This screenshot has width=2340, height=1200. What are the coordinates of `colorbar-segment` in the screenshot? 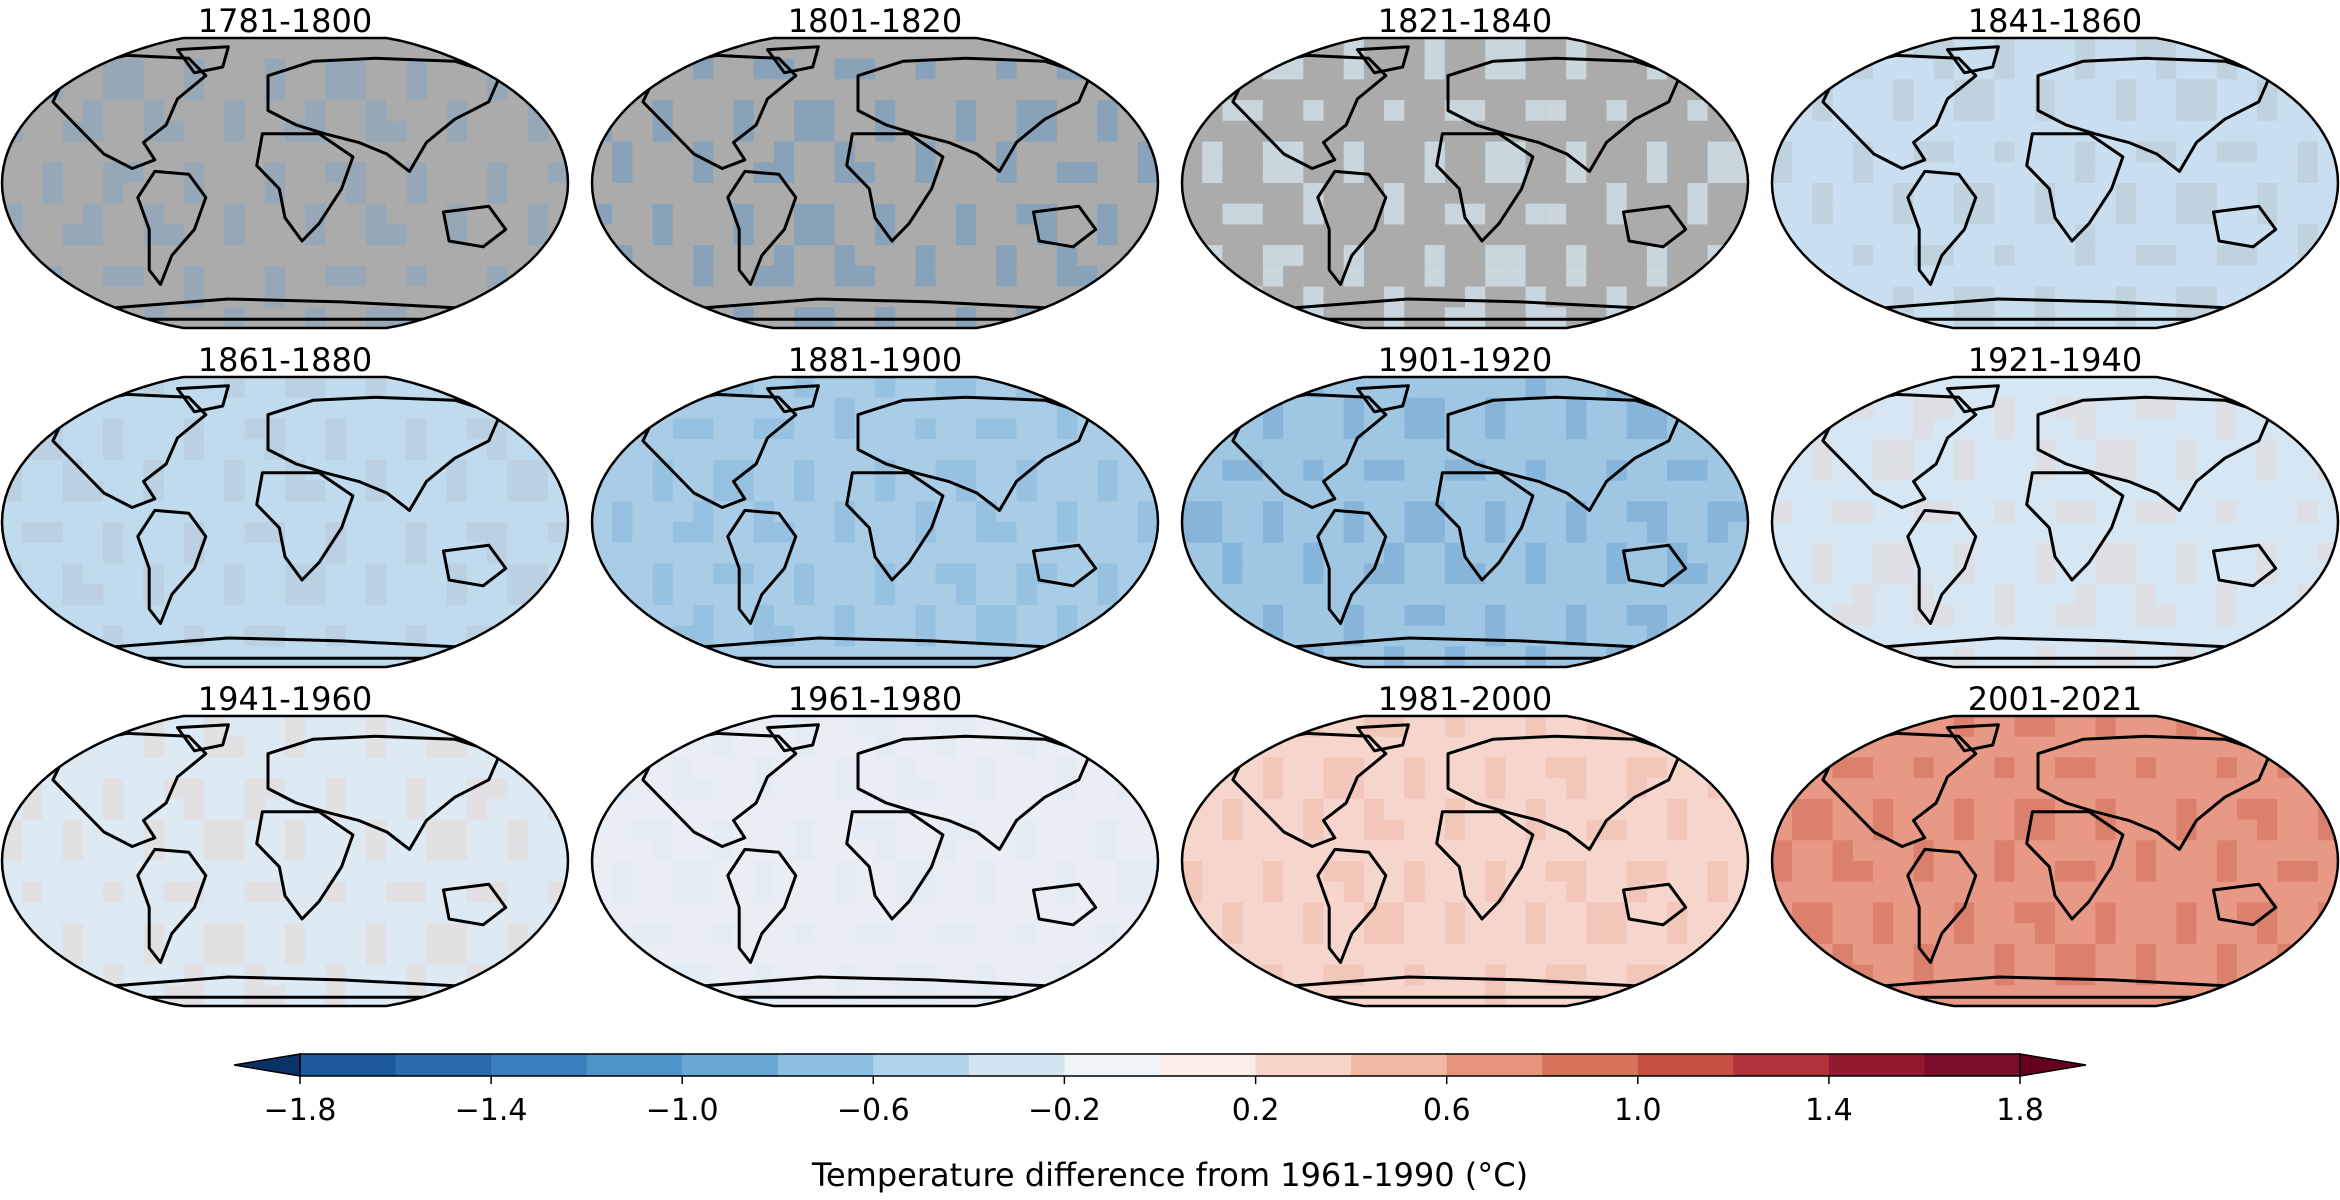 It's located at (1494, 1065).